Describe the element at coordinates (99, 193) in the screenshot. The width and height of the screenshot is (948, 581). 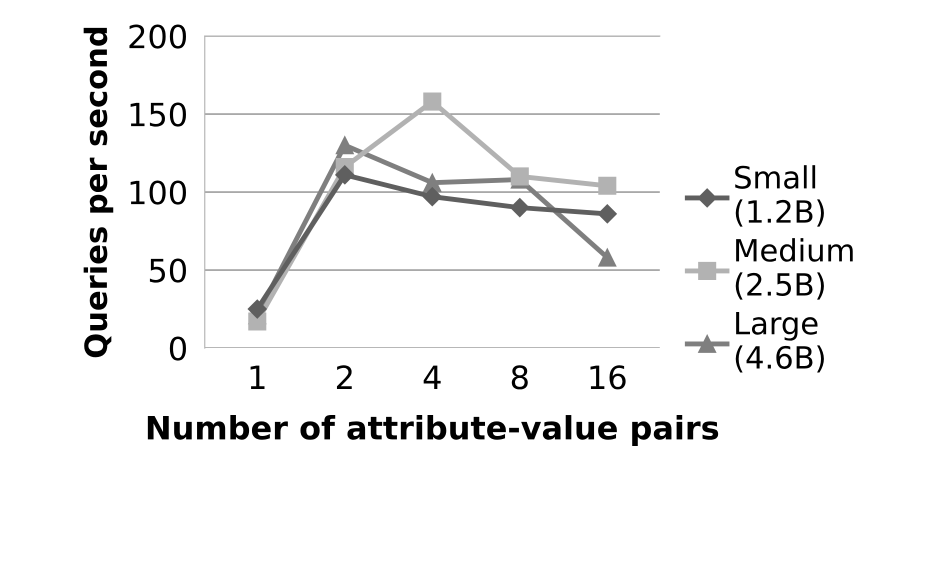
I see `y-axis-title: Queries per second` at that location.